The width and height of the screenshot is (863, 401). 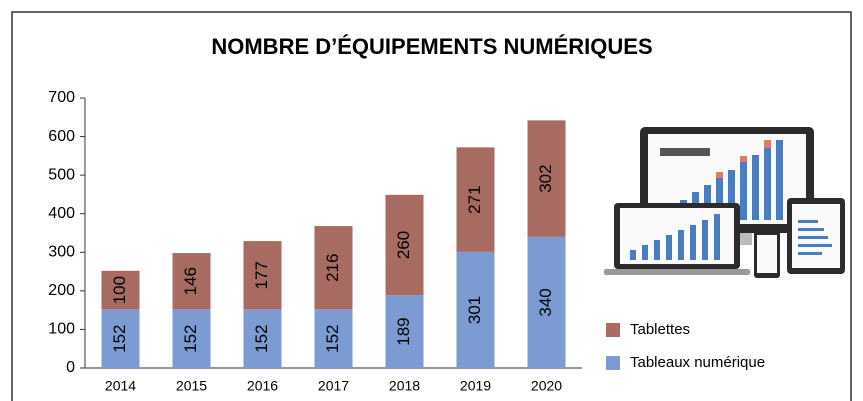 I want to click on value-label: 340, so click(x=545, y=302).